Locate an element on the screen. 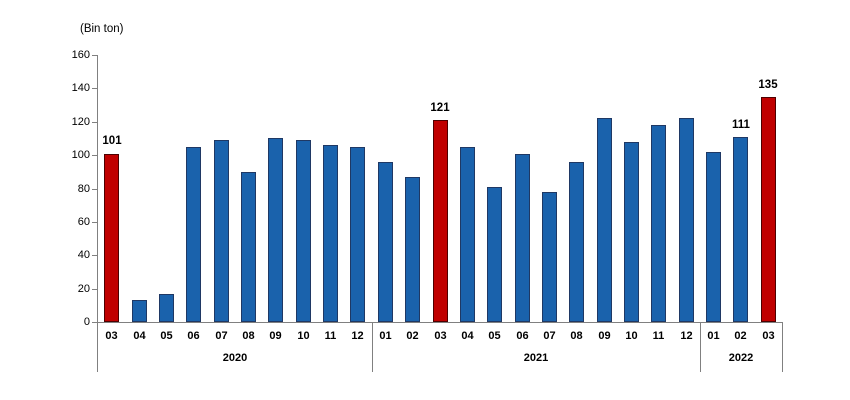  year-label: 2021 is located at coordinates (536, 358).